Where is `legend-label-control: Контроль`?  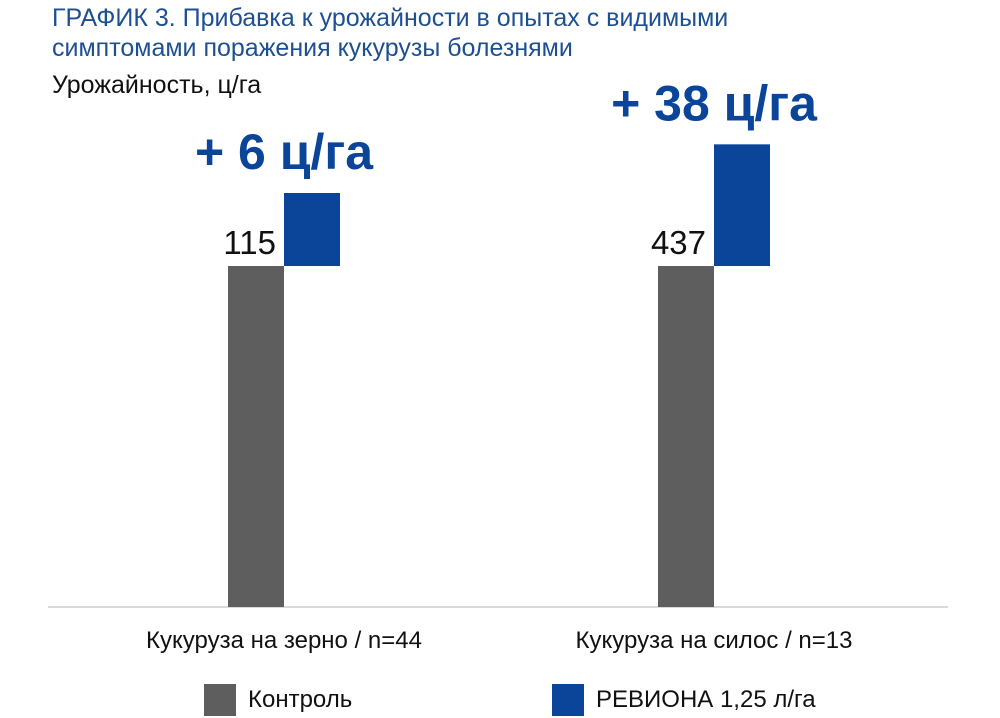
legend-label-control: Контроль is located at coordinates (300, 699).